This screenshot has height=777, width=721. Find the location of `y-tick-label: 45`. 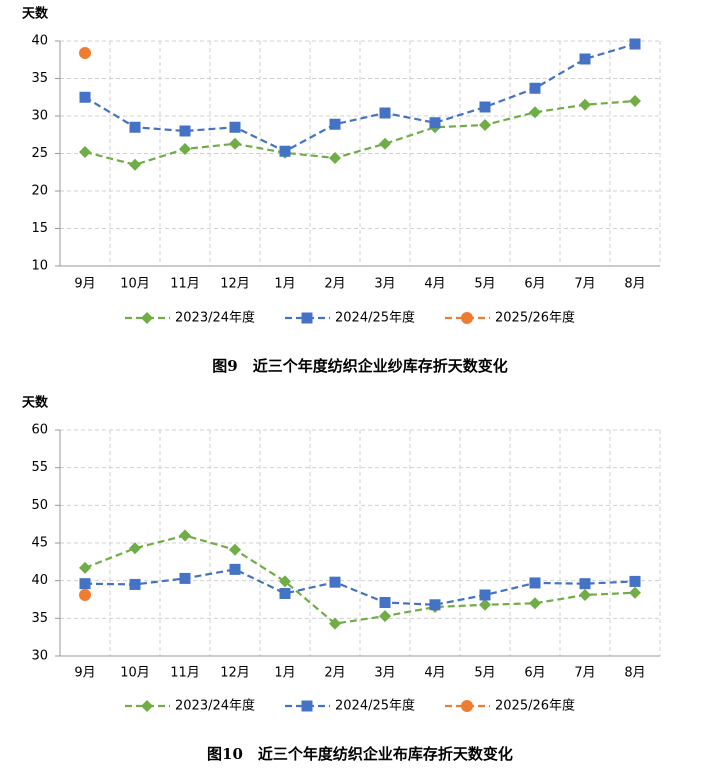

y-tick-label: 45 is located at coordinates (39, 543).